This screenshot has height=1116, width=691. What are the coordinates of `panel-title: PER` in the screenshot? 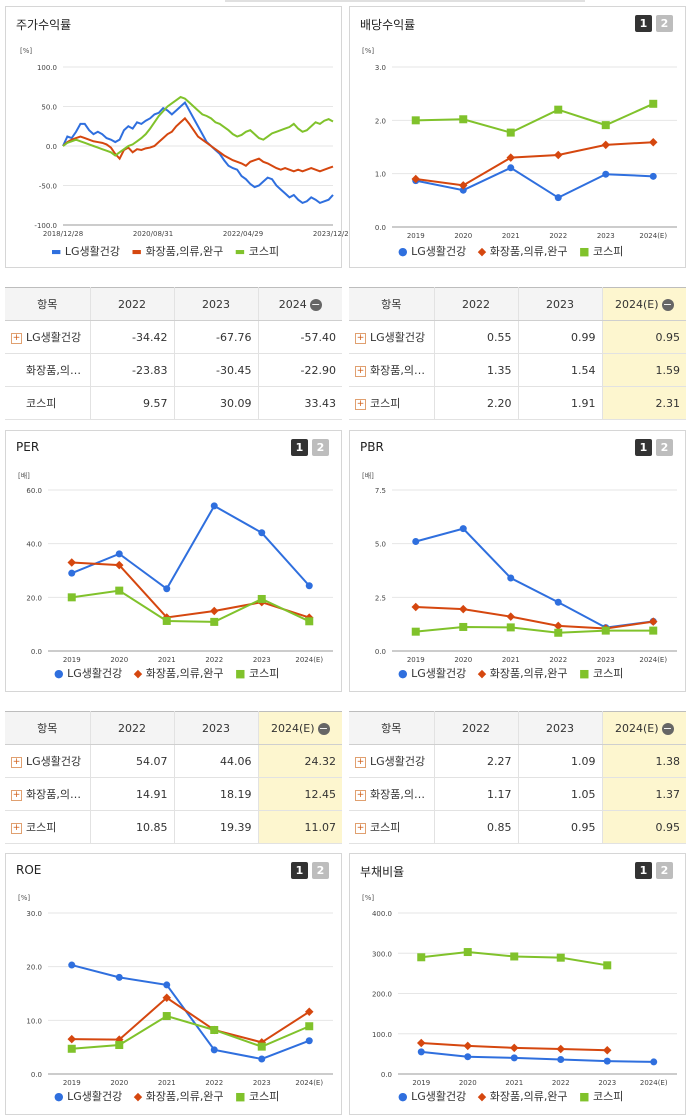 It's located at (28, 447).